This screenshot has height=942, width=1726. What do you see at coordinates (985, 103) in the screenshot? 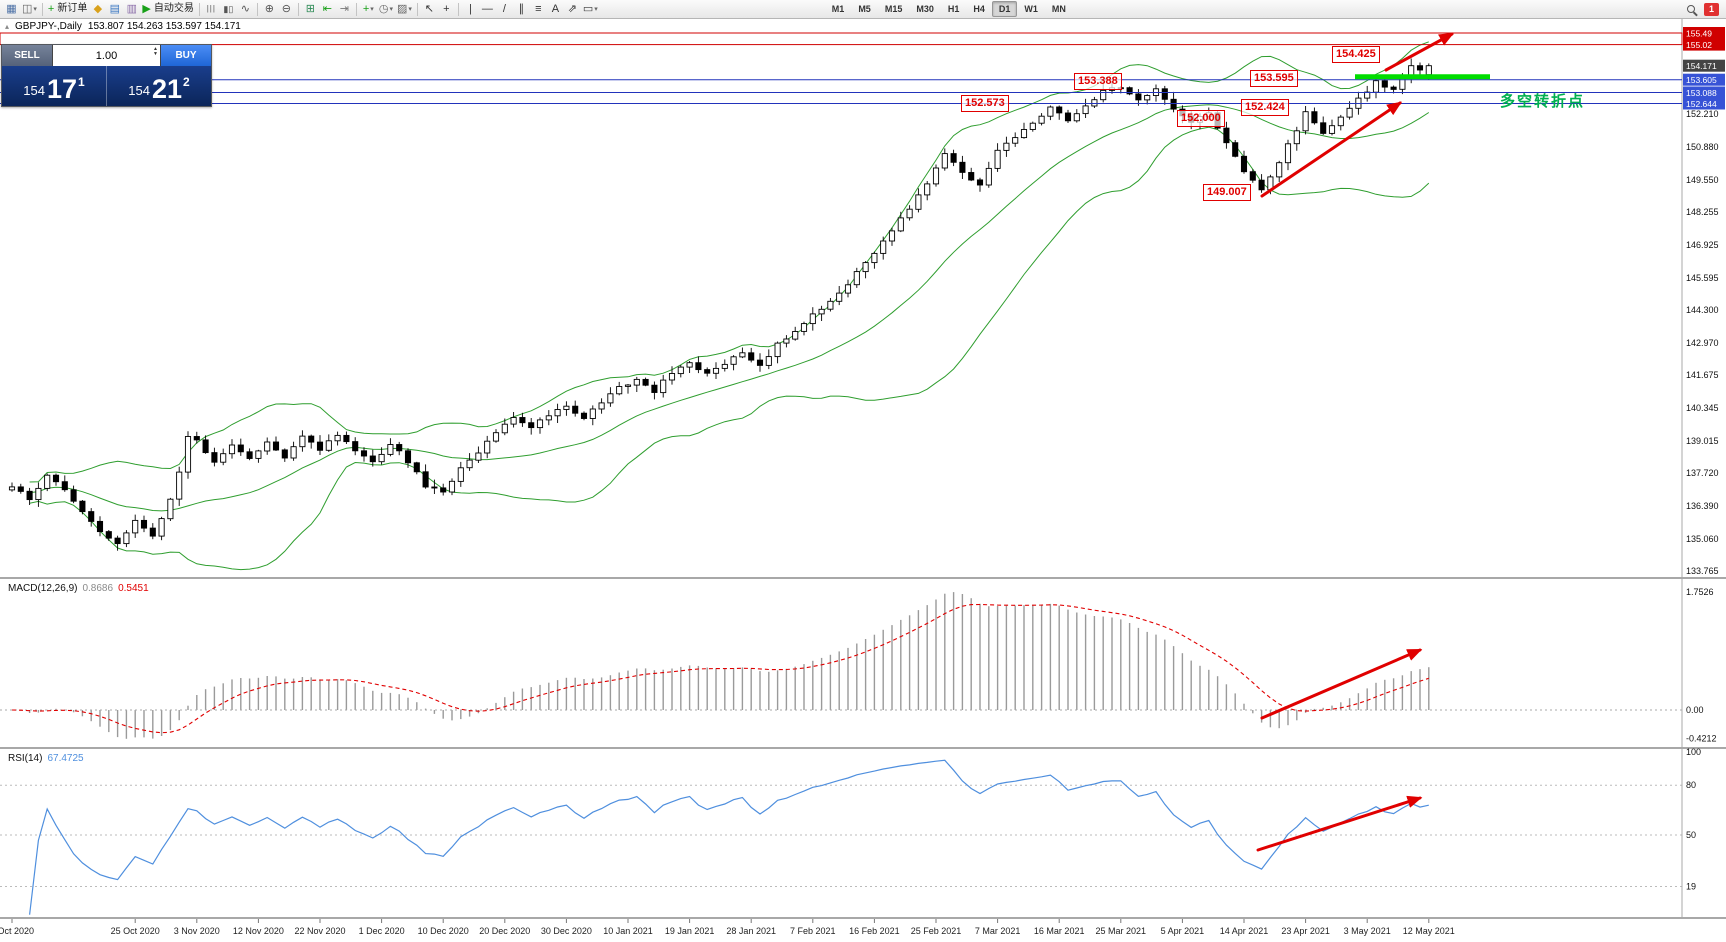
I see `price-annotation: 152.573` at bounding box center [985, 103].